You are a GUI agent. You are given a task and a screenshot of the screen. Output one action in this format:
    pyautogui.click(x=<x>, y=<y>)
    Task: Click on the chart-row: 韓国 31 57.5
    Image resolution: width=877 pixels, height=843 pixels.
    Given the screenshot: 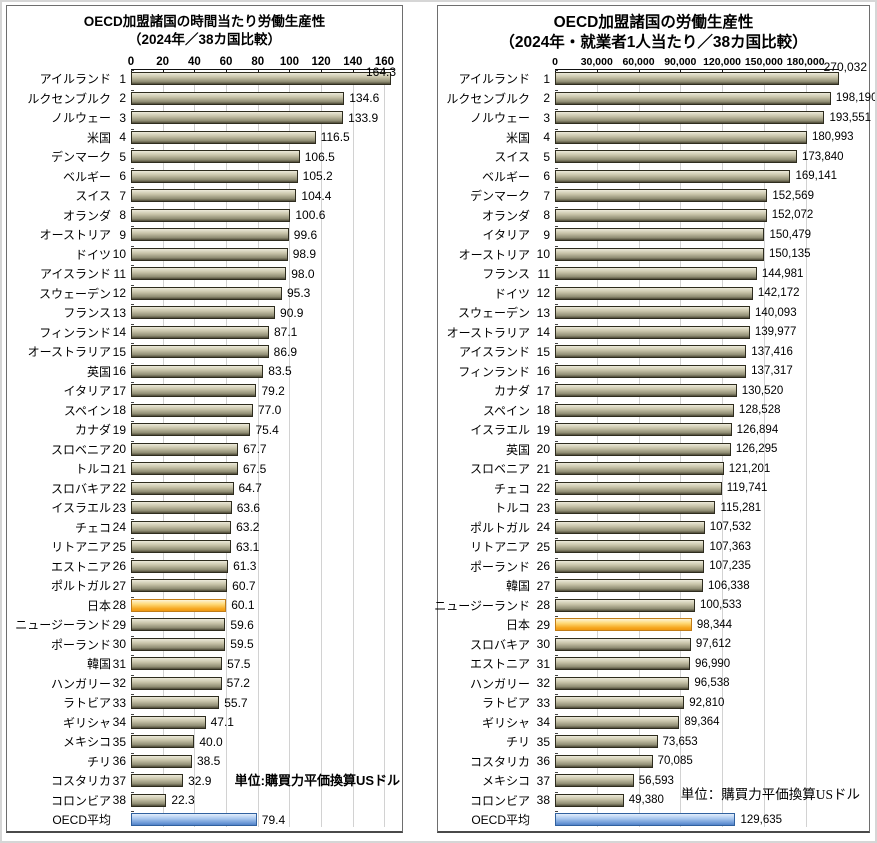 What is the action you would take?
    pyautogui.click(x=200, y=664)
    